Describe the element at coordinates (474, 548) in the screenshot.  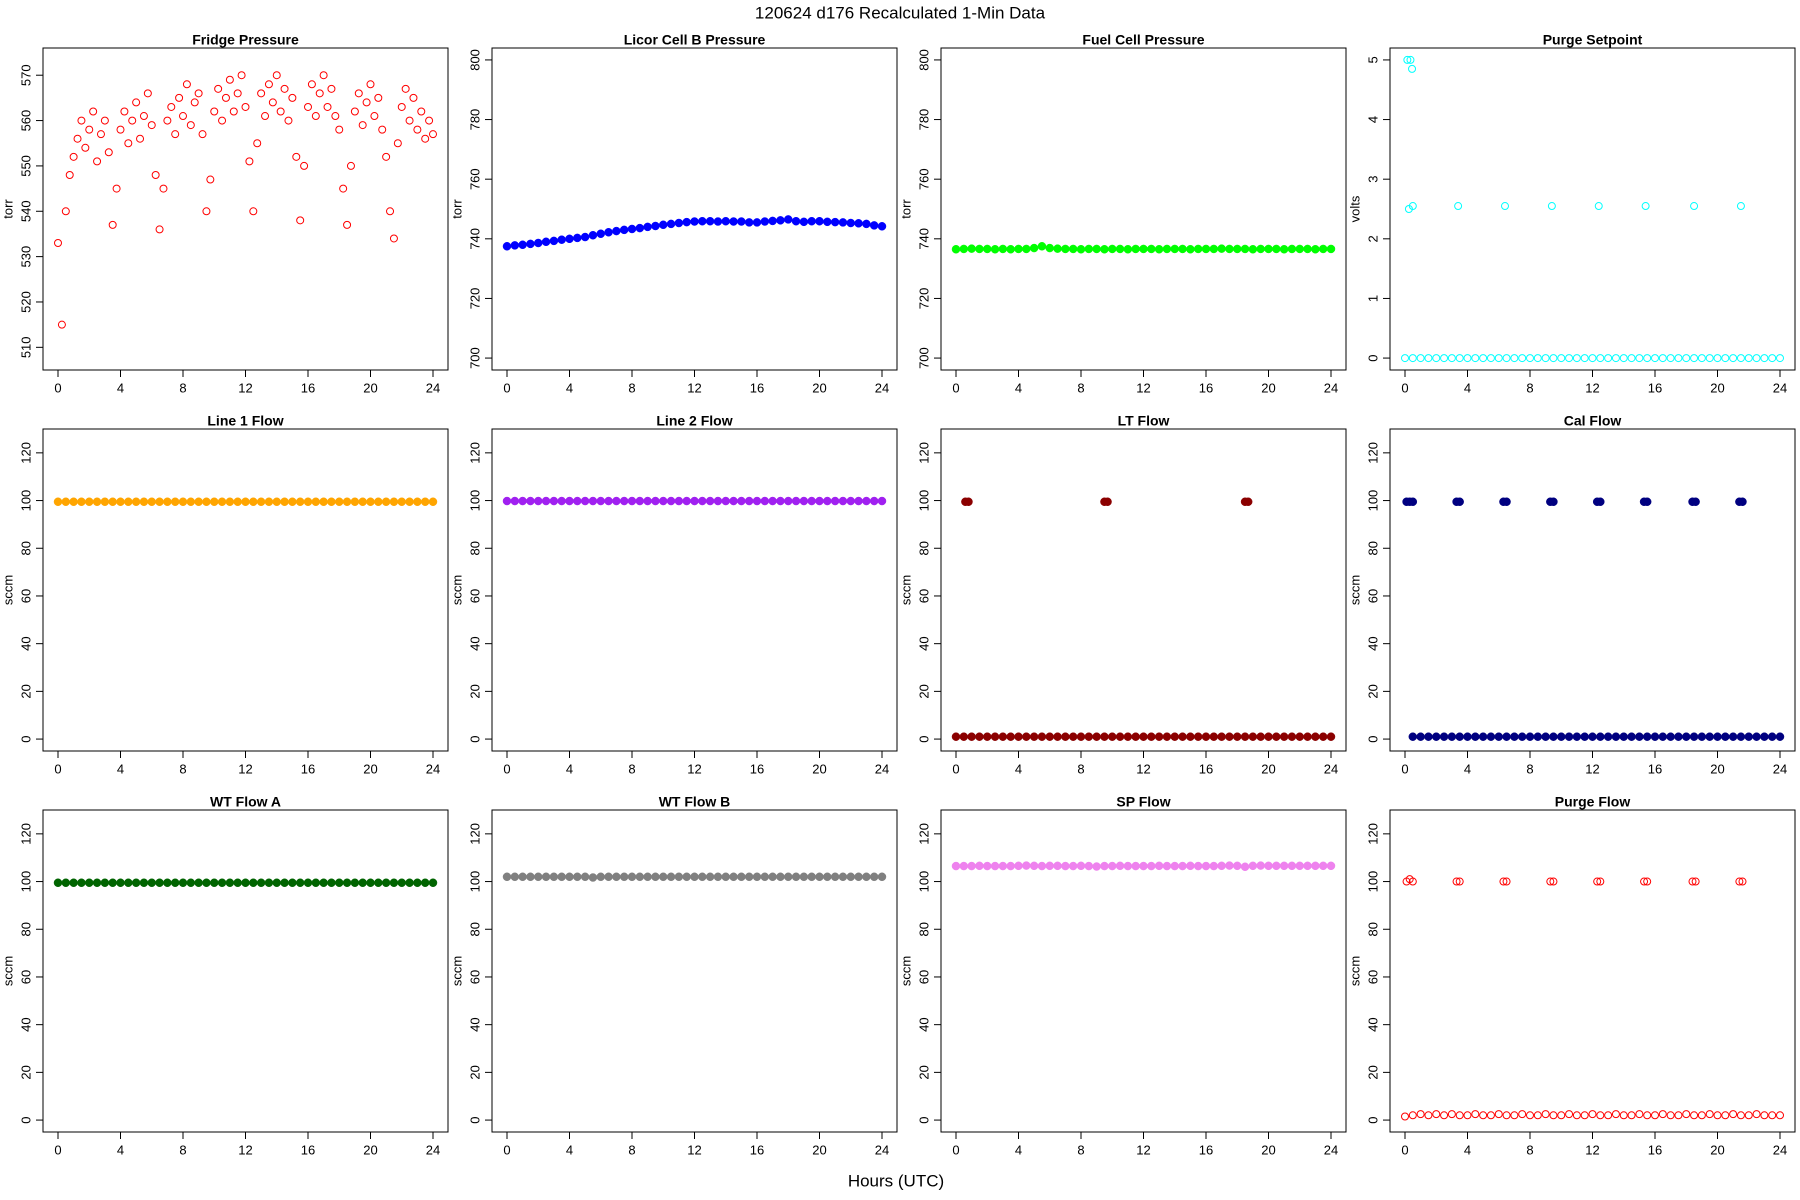
I see `y-tick-label: 80` at that location.